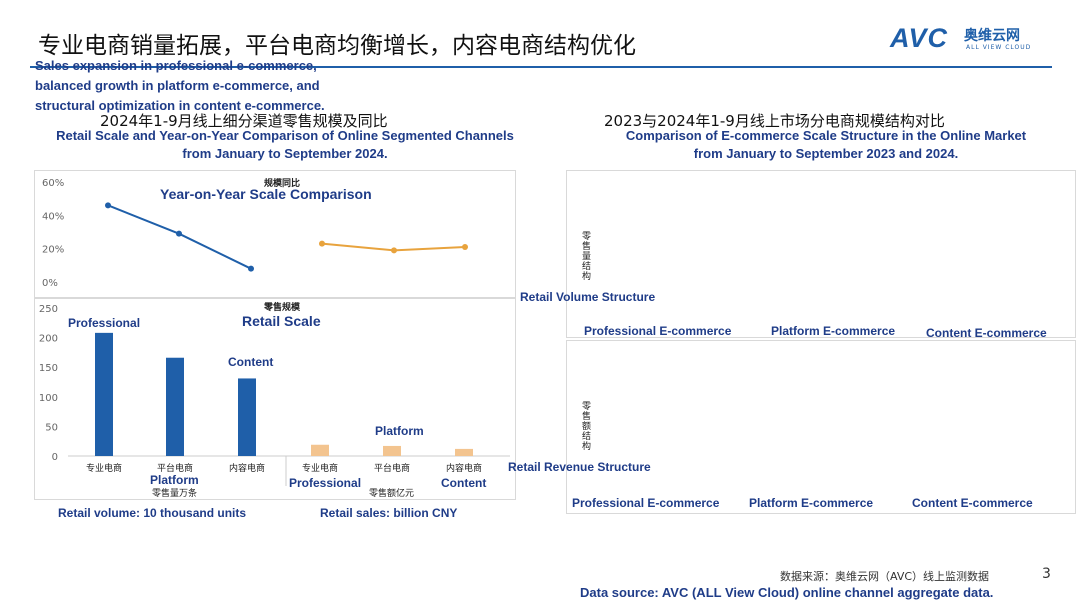 This screenshot has height=608, width=1080. I want to click on avc-logo: AVC, so click(919, 38).